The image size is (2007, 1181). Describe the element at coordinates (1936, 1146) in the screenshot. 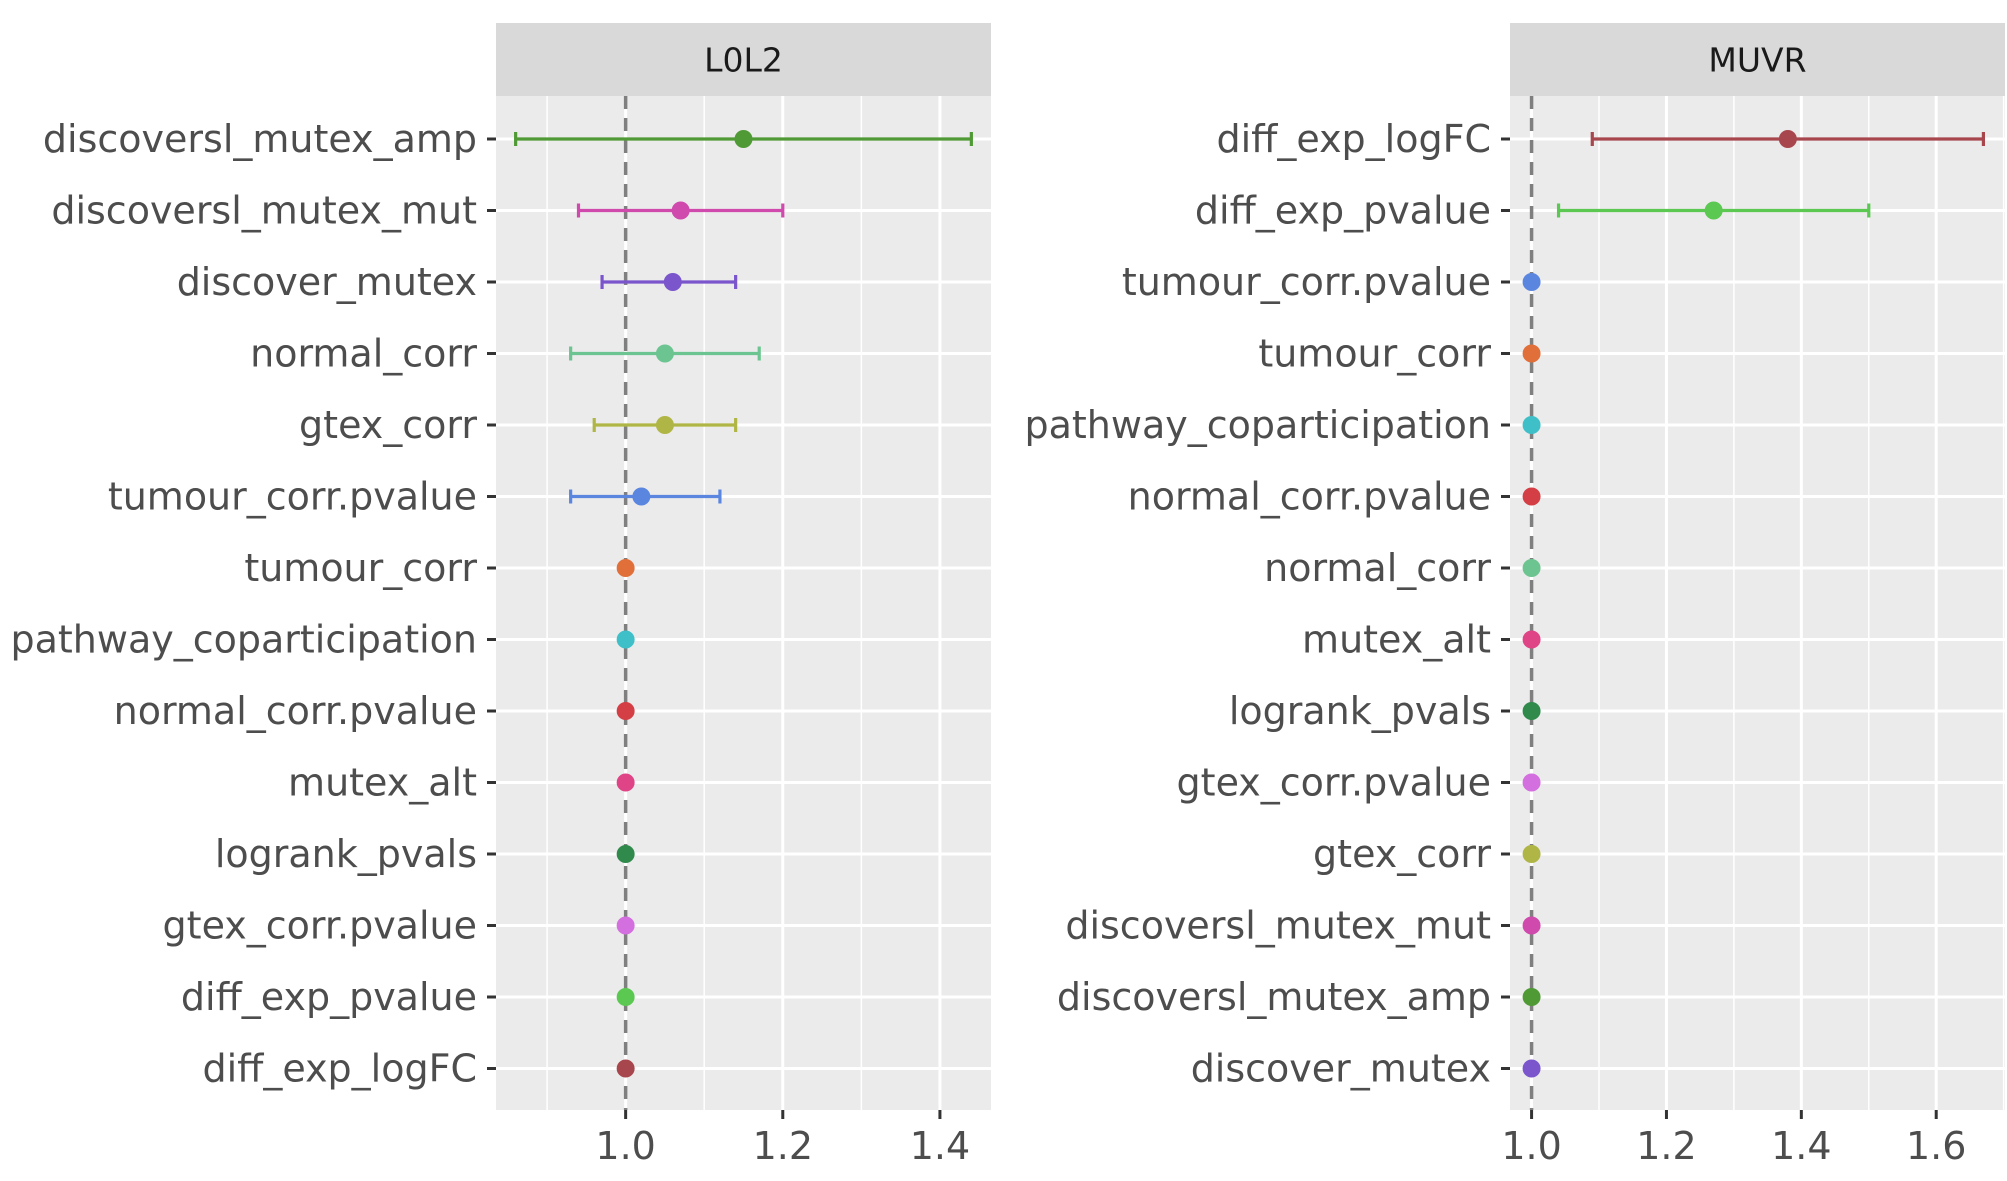

I see `xtick-label: 1.6` at that location.